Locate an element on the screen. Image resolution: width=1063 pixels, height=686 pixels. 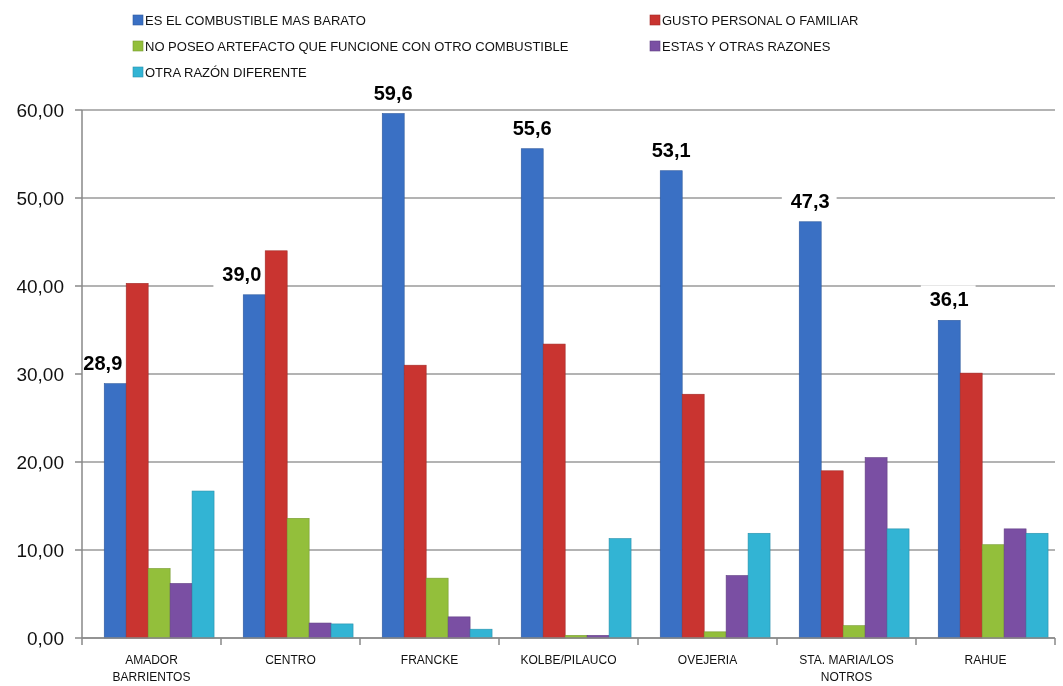
y-tick-label: 50,00 is located at coordinates (40, 198).